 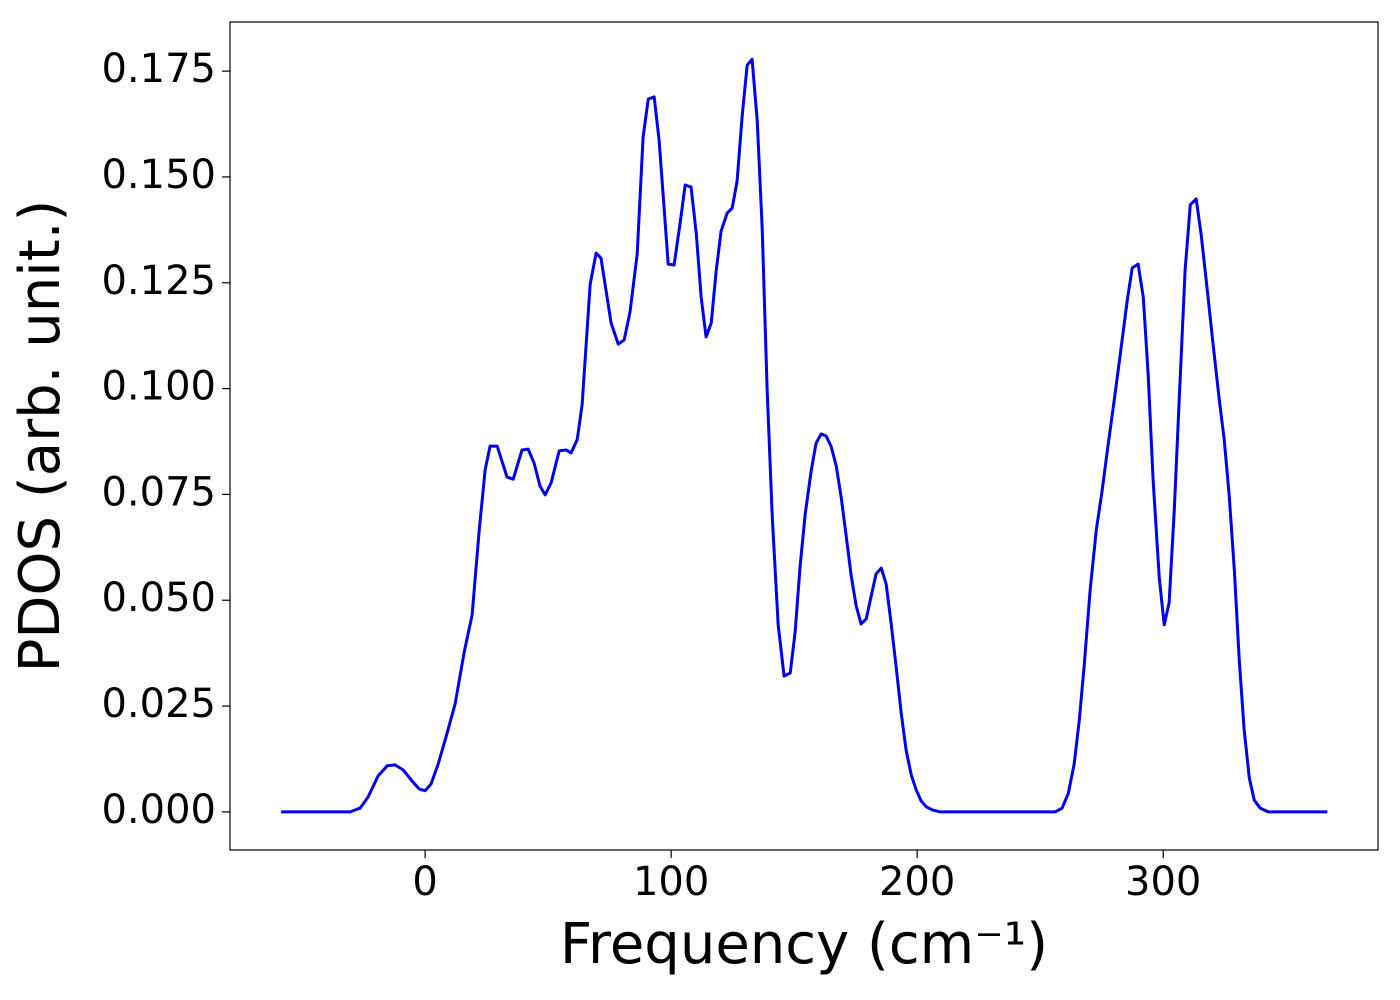 What do you see at coordinates (40, 436) in the screenshot?
I see `y-axis-label: PDOS (arb. unit.)` at bounding box center [40, 436].